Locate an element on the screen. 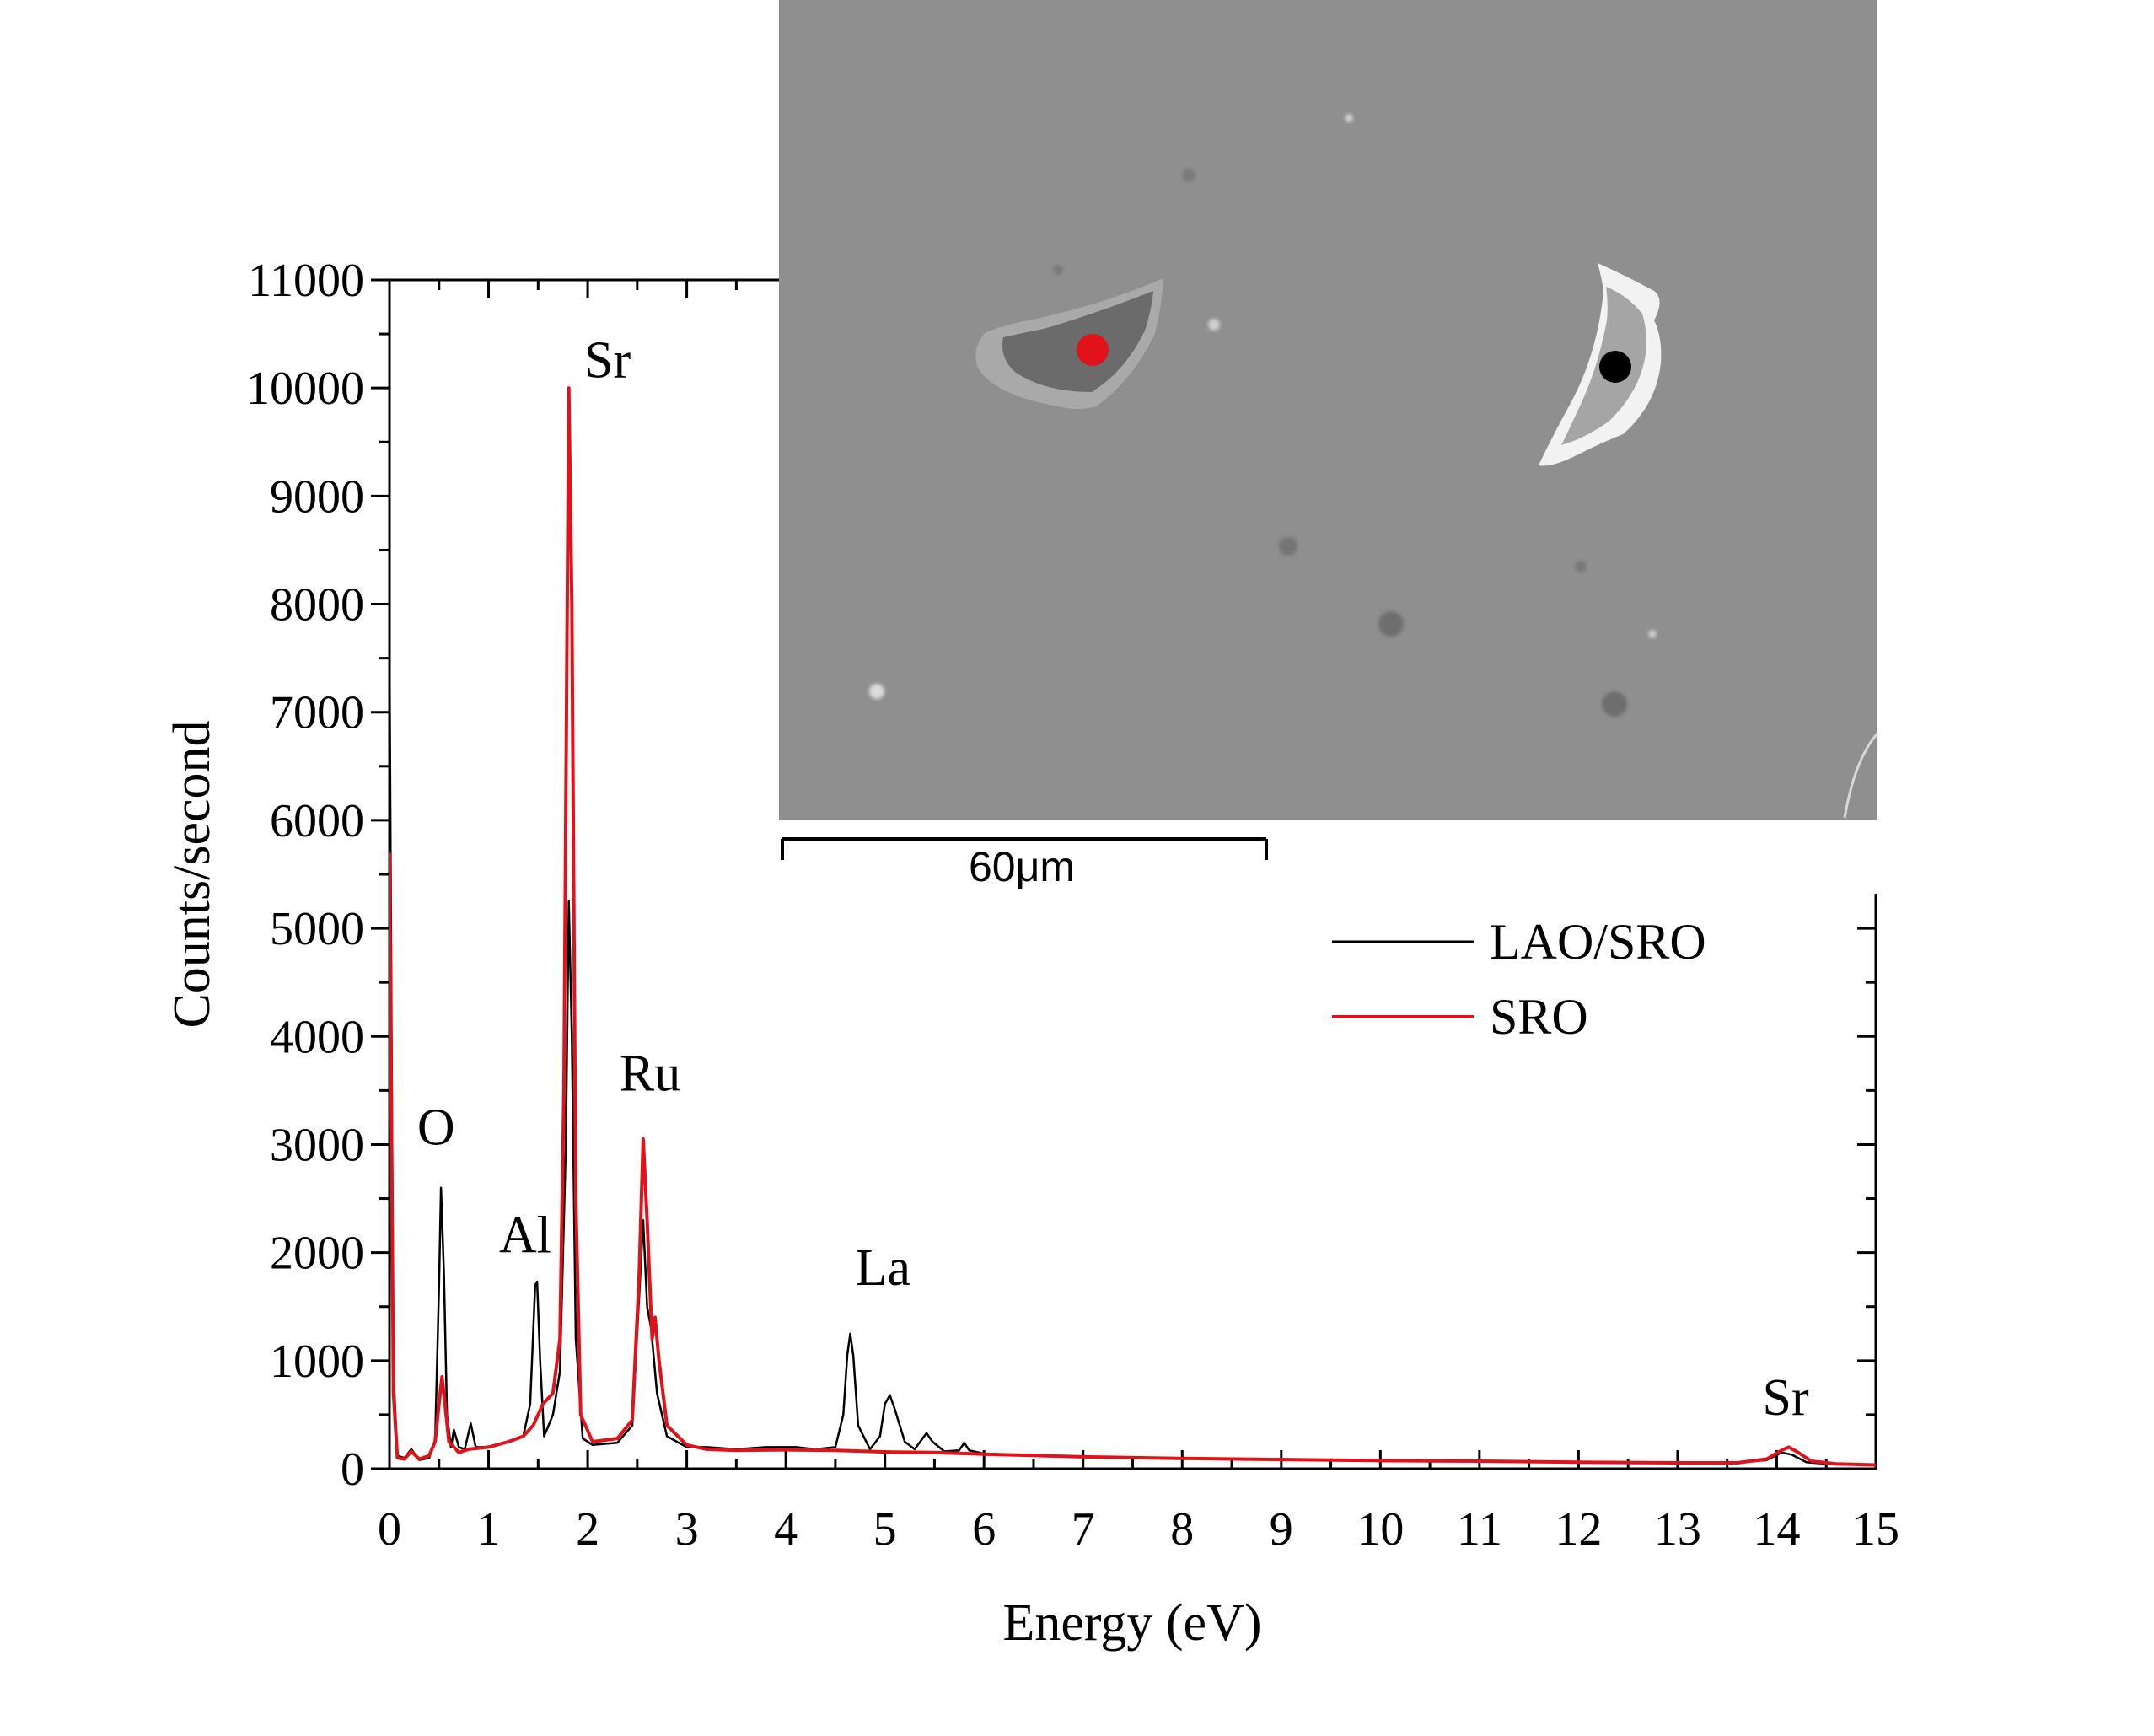 This screenshot has height=1736, width=2154. x-tick-label: 0 is located at coordinates (389, 1529).